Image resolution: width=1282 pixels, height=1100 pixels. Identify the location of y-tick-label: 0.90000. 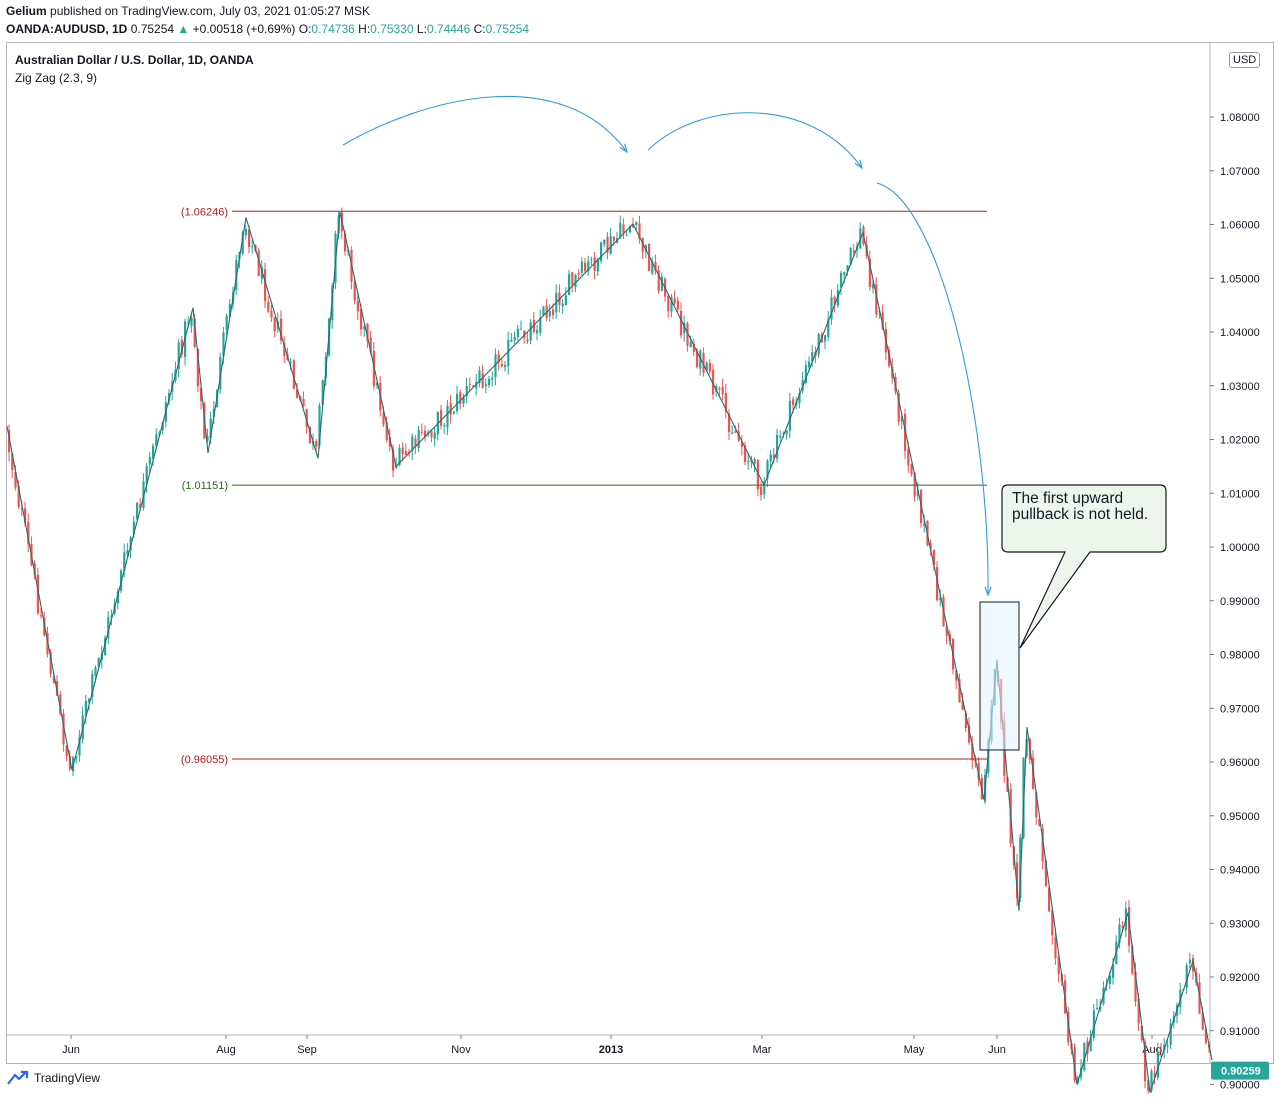
(1240, 1086).